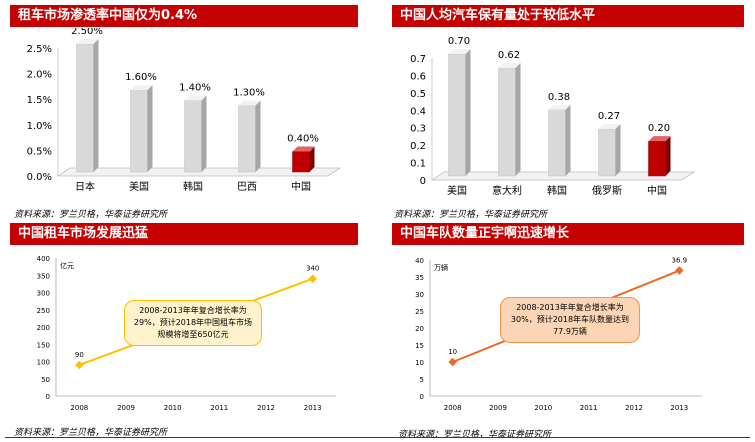 The image size is (755, 442). Describe the element at coordinates (303, 139) in the screenshot. I see `data-label: 0.40%` at that location.